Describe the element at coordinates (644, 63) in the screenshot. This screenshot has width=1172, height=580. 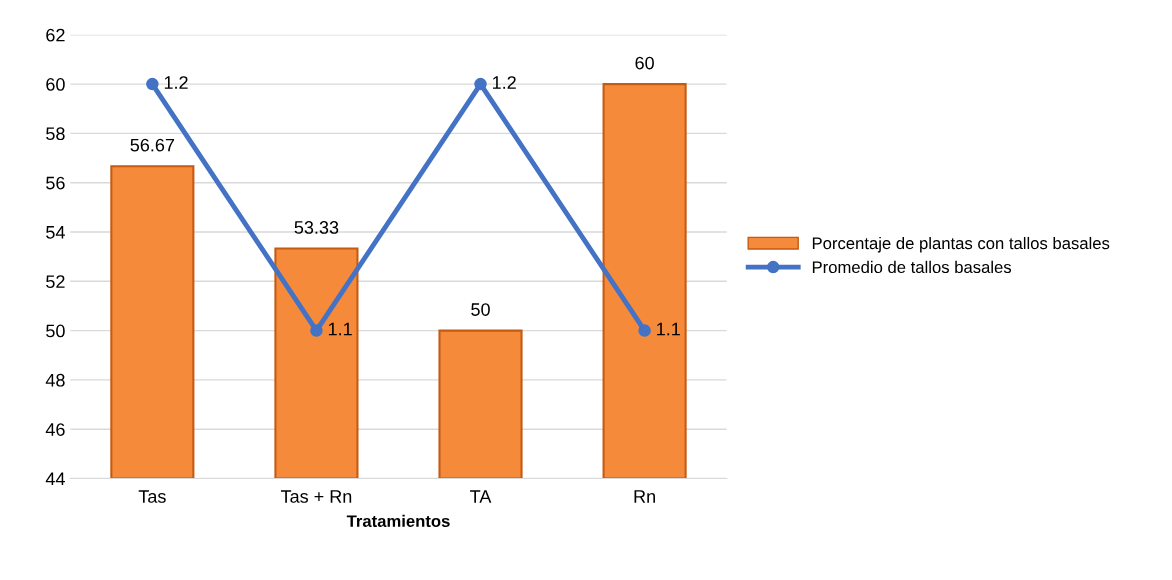
I see `data-label: 60` at that location.